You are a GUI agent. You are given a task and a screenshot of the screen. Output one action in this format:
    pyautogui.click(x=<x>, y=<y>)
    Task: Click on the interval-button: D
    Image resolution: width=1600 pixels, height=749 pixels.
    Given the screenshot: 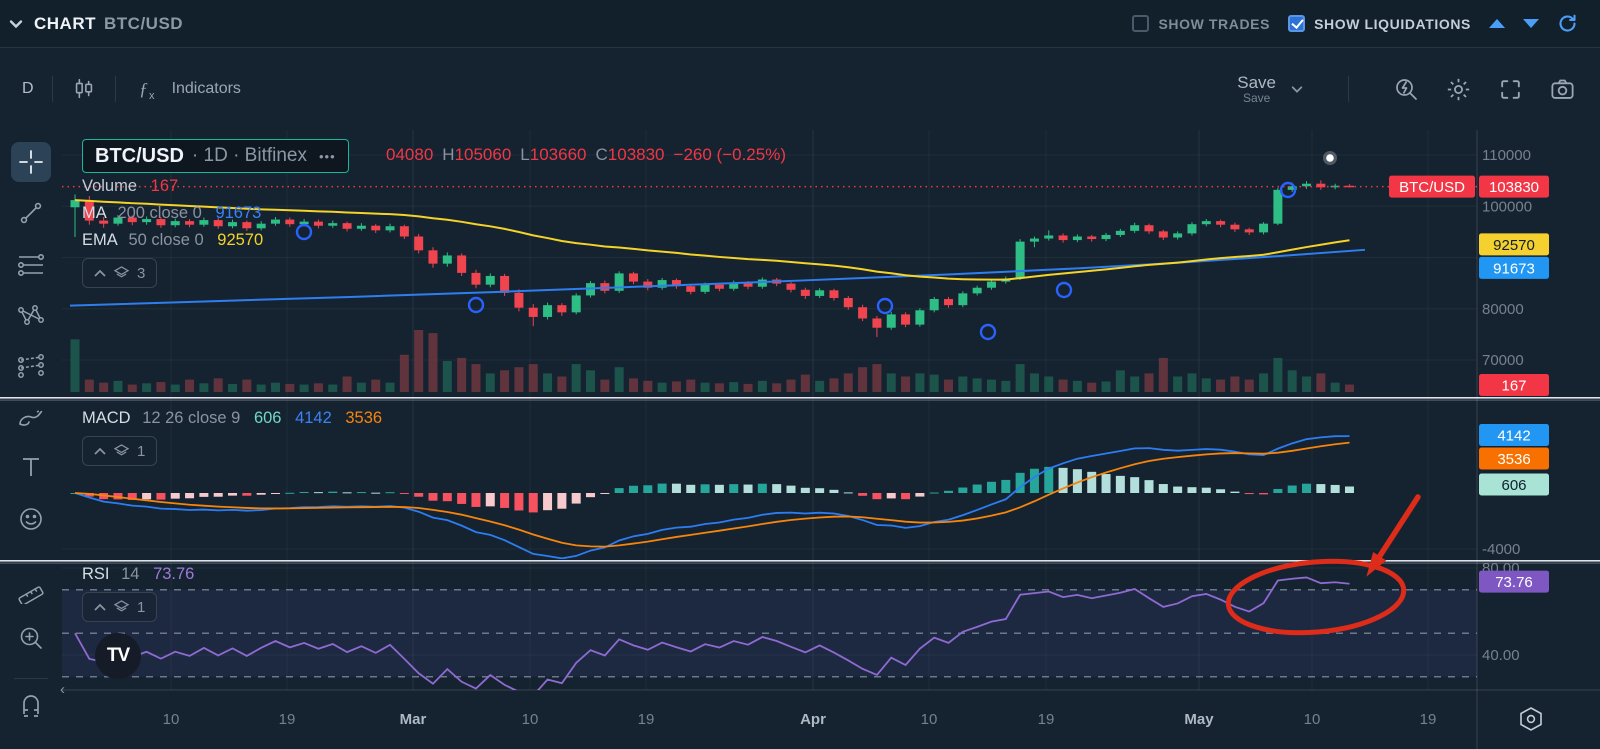 What is the action you would take?
    pyautogui.click(x=28, y=88)
    